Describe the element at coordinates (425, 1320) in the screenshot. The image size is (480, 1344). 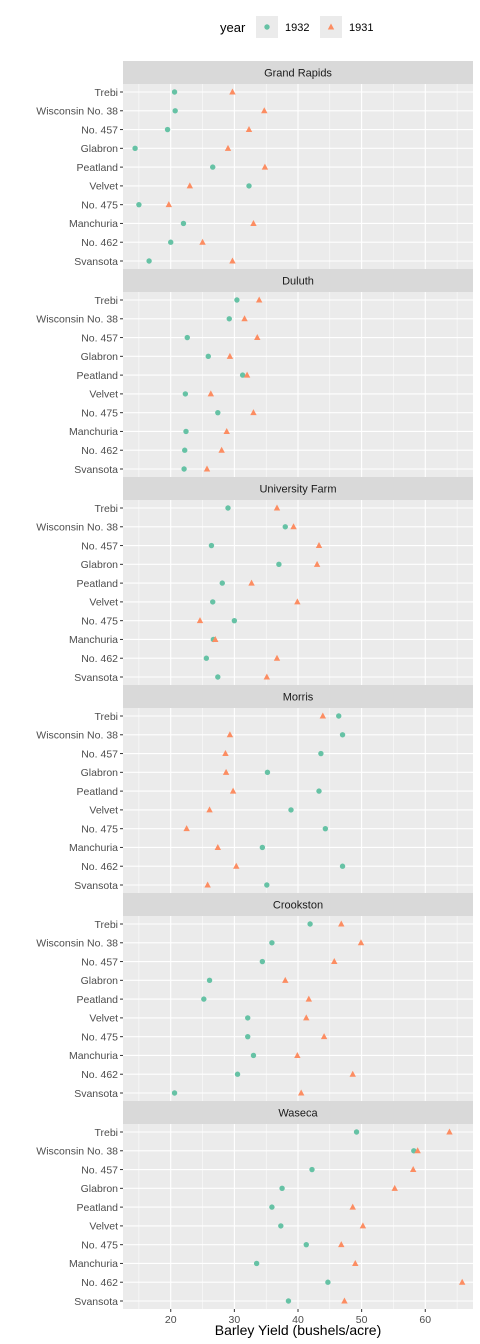
I see `x-tick-label: 60` at that location.